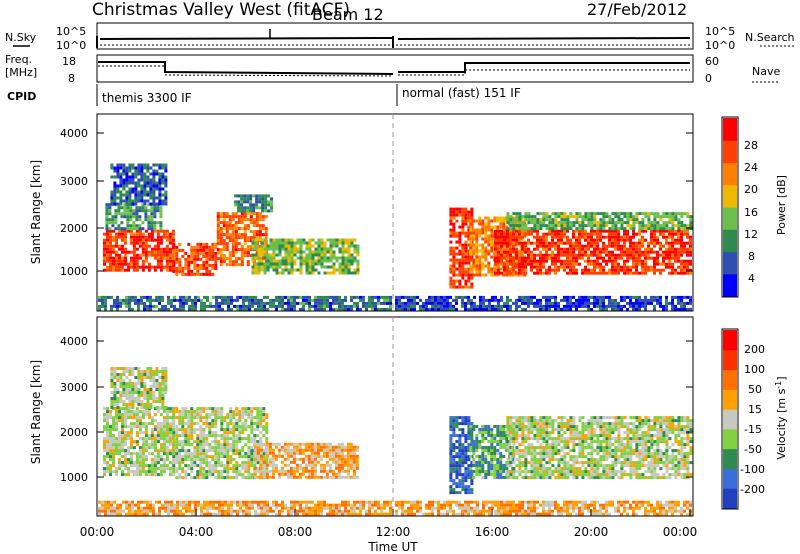 Image resolution: width=800 pixels, height=554 pixels. I want to click on power-cbar-tick: 16, so click(751, 212).